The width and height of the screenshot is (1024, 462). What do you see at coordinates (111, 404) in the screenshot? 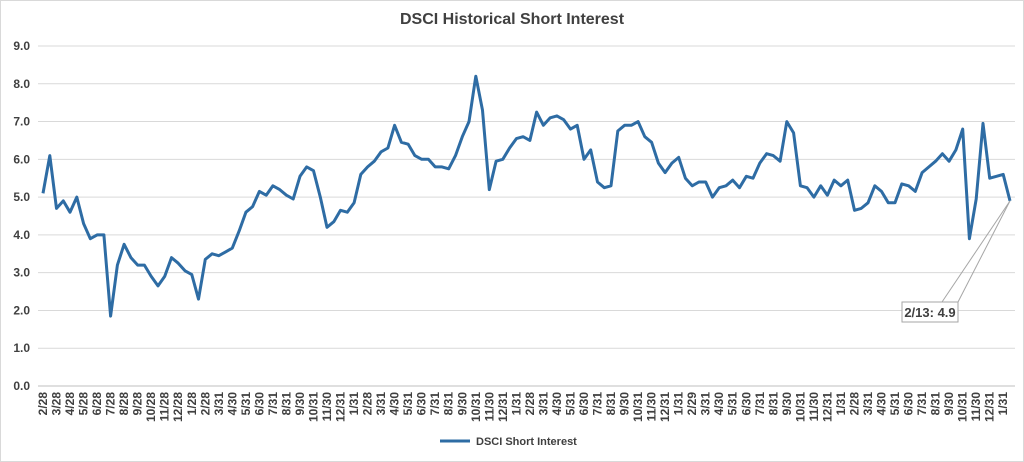
I see `x-tick-label: 7/28` at bounding box center [111, 404].